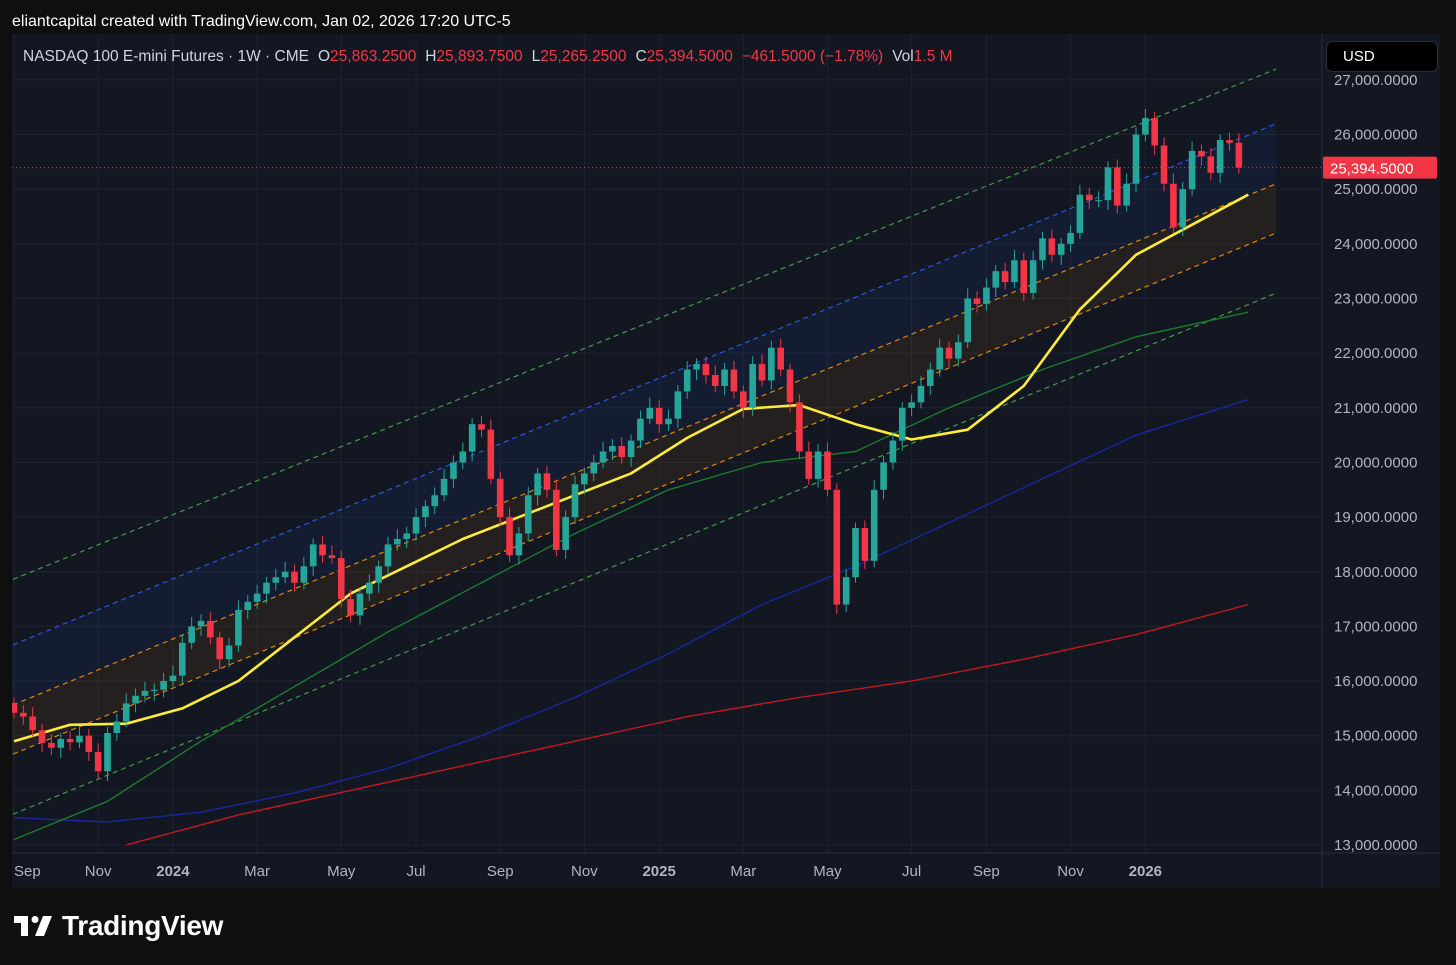 The height and width of the screenshot is (965, 1456). Describe the element at coordinates (1382, 56) in the screenshot. I see `currency-button: USD` at that location.